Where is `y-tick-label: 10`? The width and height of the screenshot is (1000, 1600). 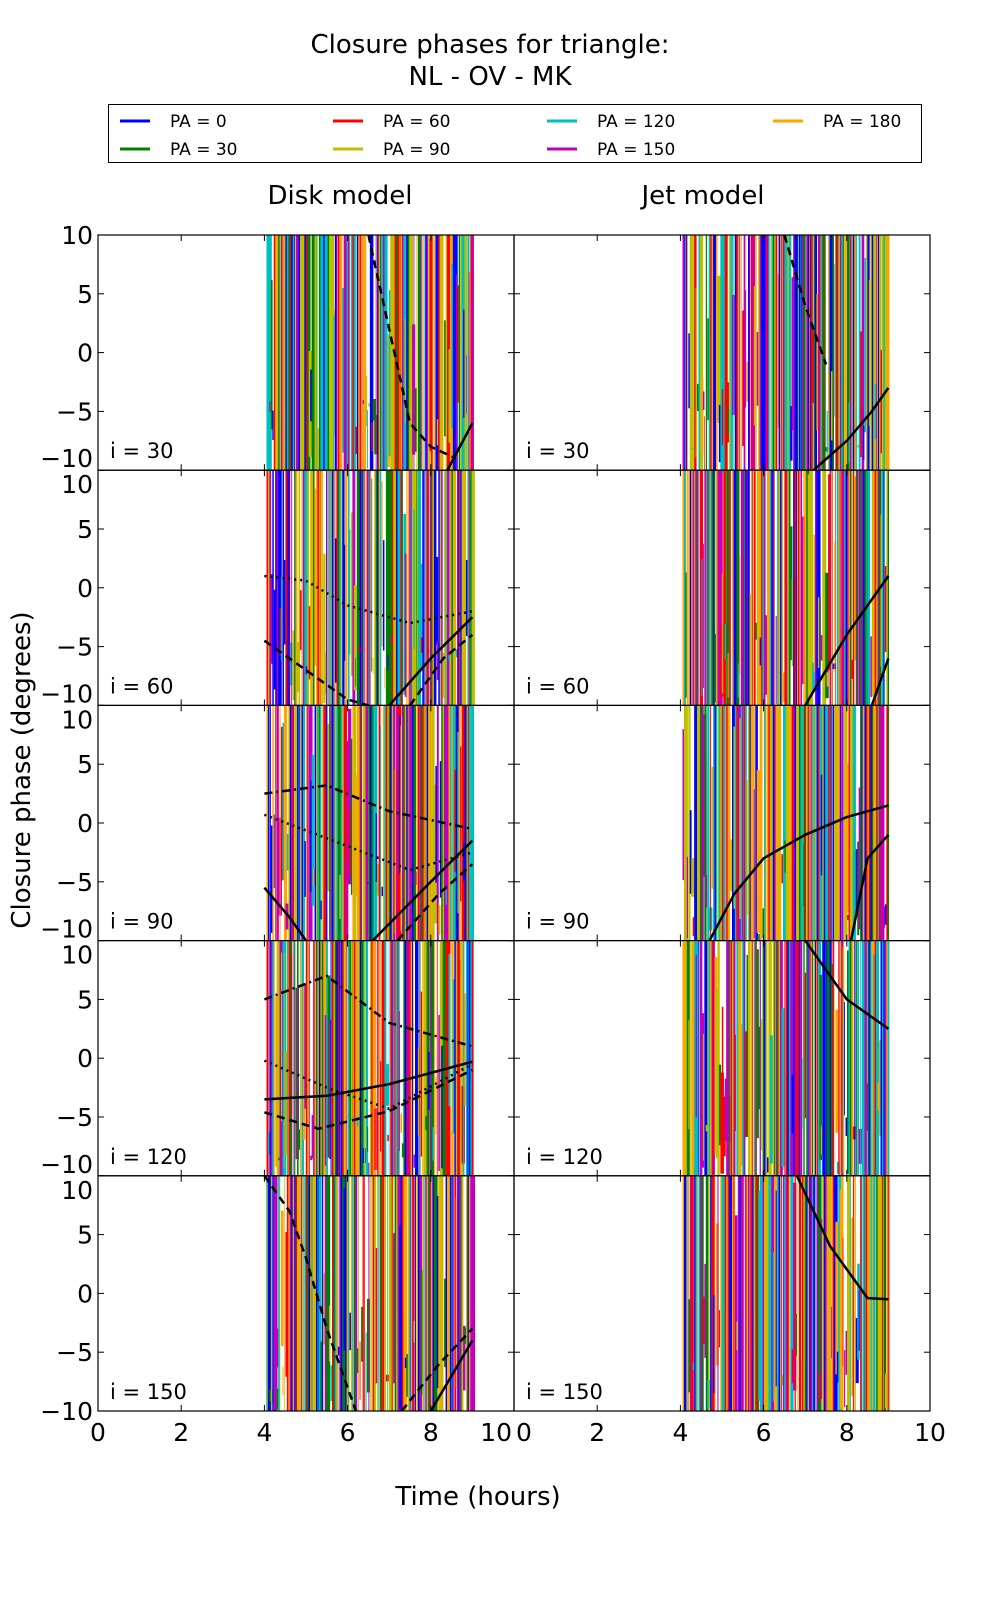
y-tick-label: 10 is located at coordinates (77, 955).